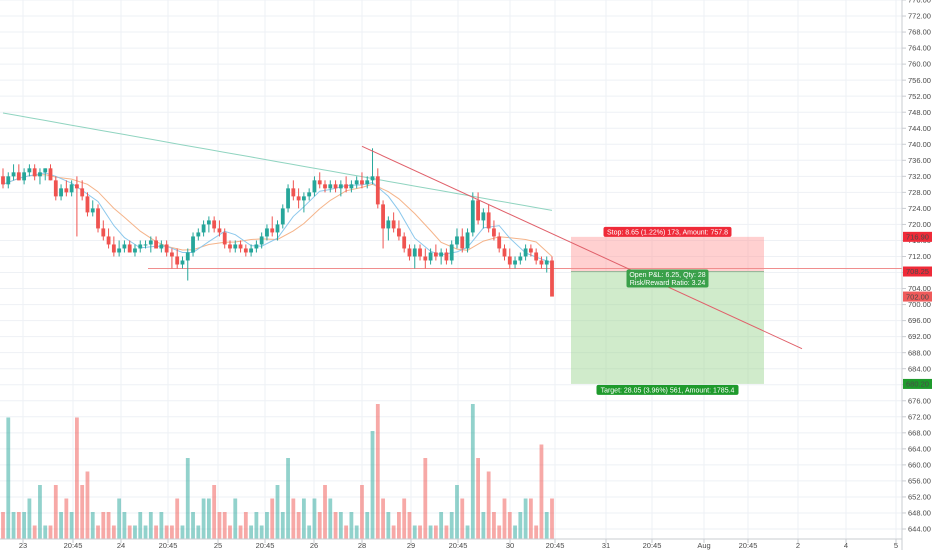 The image size is (932, 550). Describe the element at coordinates (919, 352) in the screenshot. I see `price-tick-label: 688.00` at that location.